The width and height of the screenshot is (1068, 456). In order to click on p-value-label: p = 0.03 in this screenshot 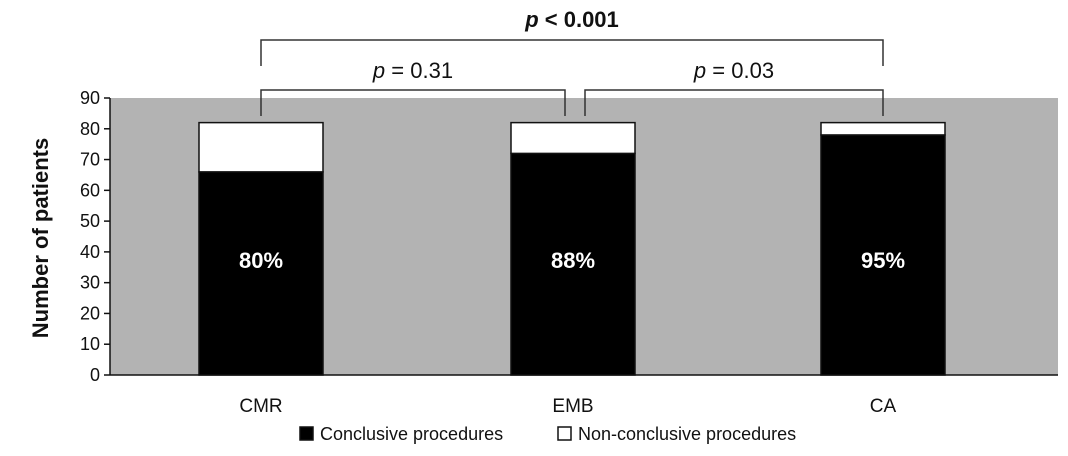, I will do `click(733, 70)`.